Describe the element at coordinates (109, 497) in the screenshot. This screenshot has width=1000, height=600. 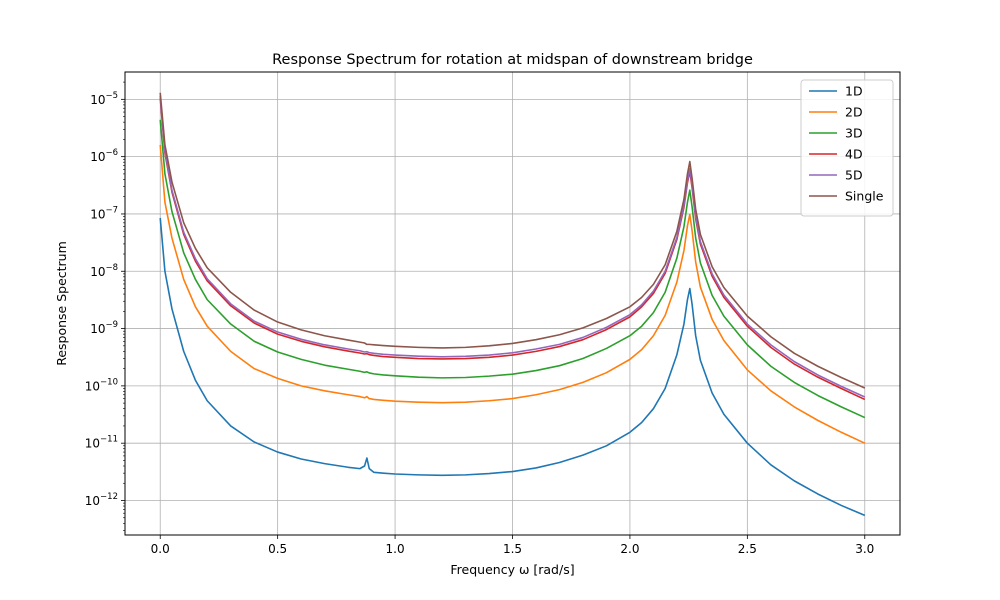
I see `y-tick-label-exponent: −12` at that location.